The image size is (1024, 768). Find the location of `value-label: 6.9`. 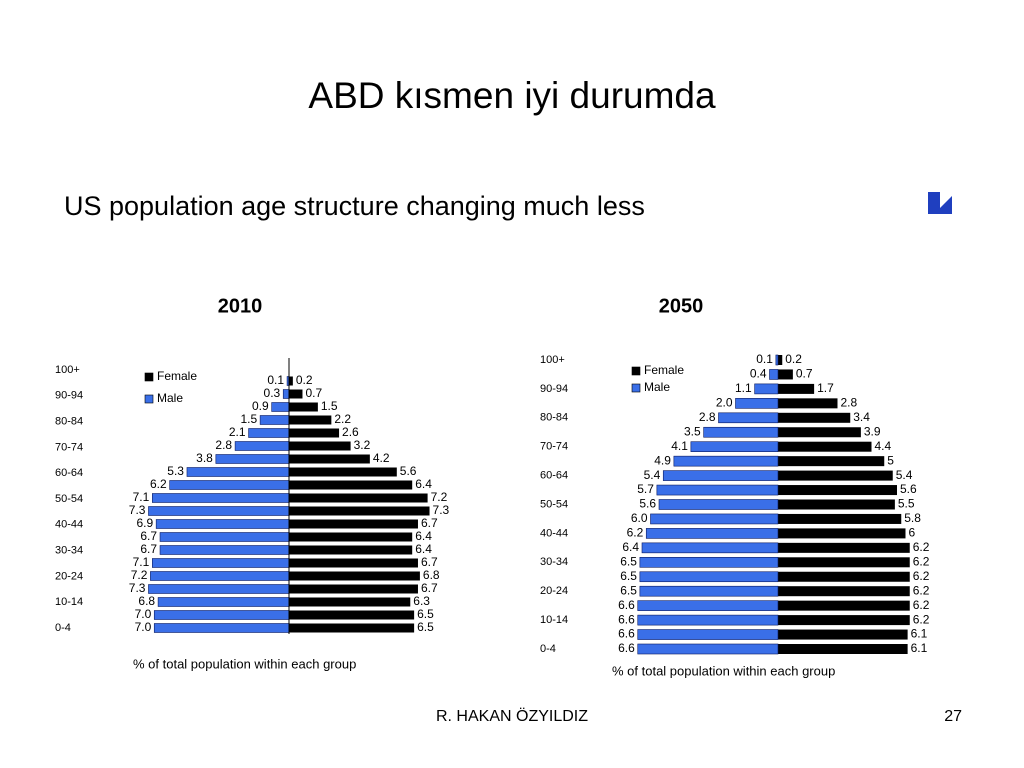

value-label: 6.9 is located at coordinates (144, 523).